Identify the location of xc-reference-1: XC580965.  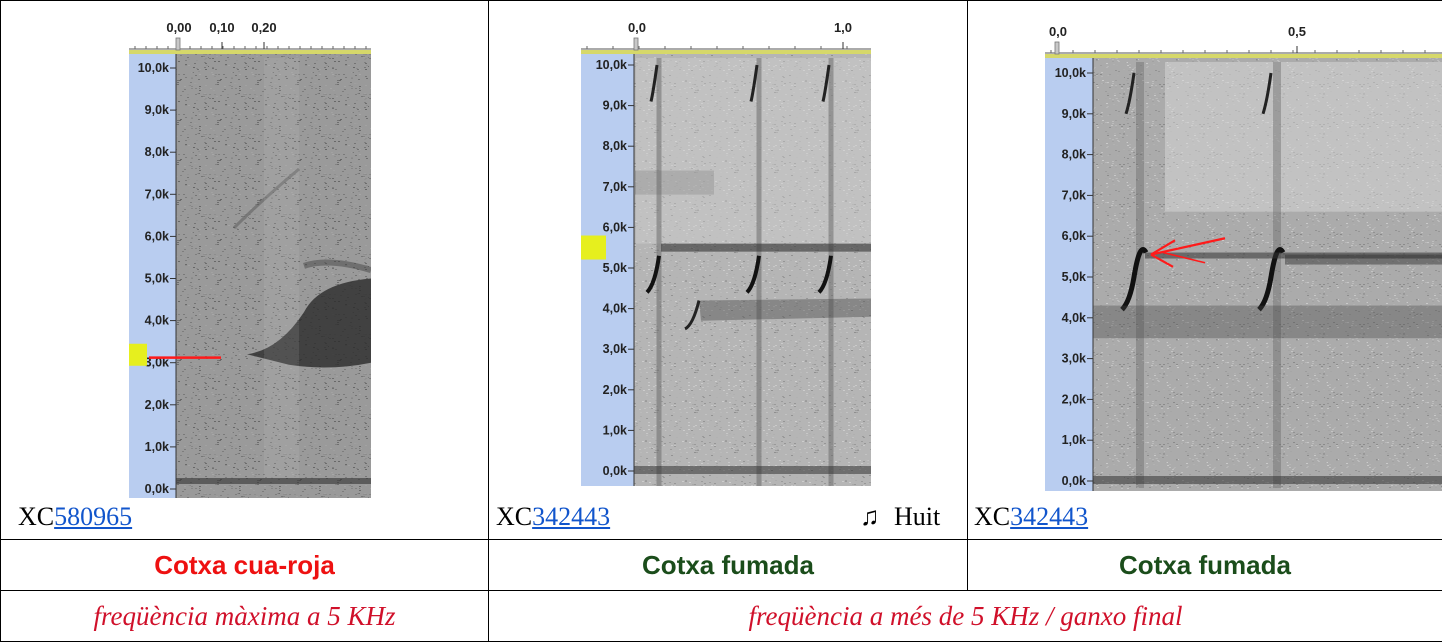
(75, 517).